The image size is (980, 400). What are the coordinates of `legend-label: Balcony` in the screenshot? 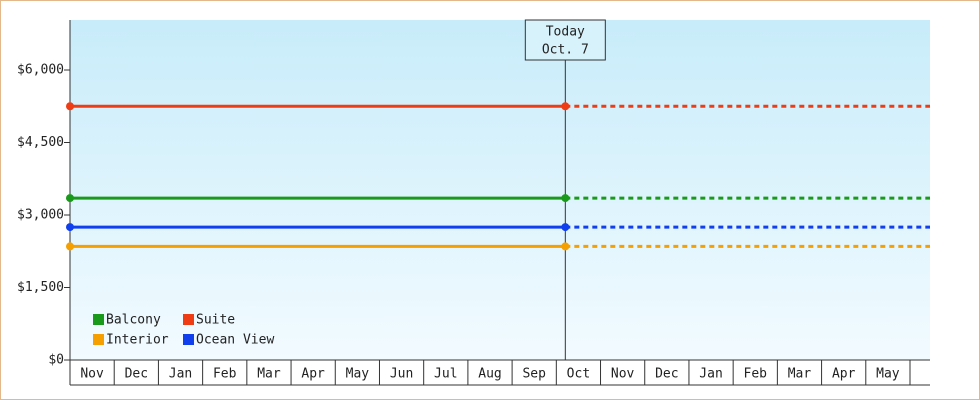 It's located at (133, 320).